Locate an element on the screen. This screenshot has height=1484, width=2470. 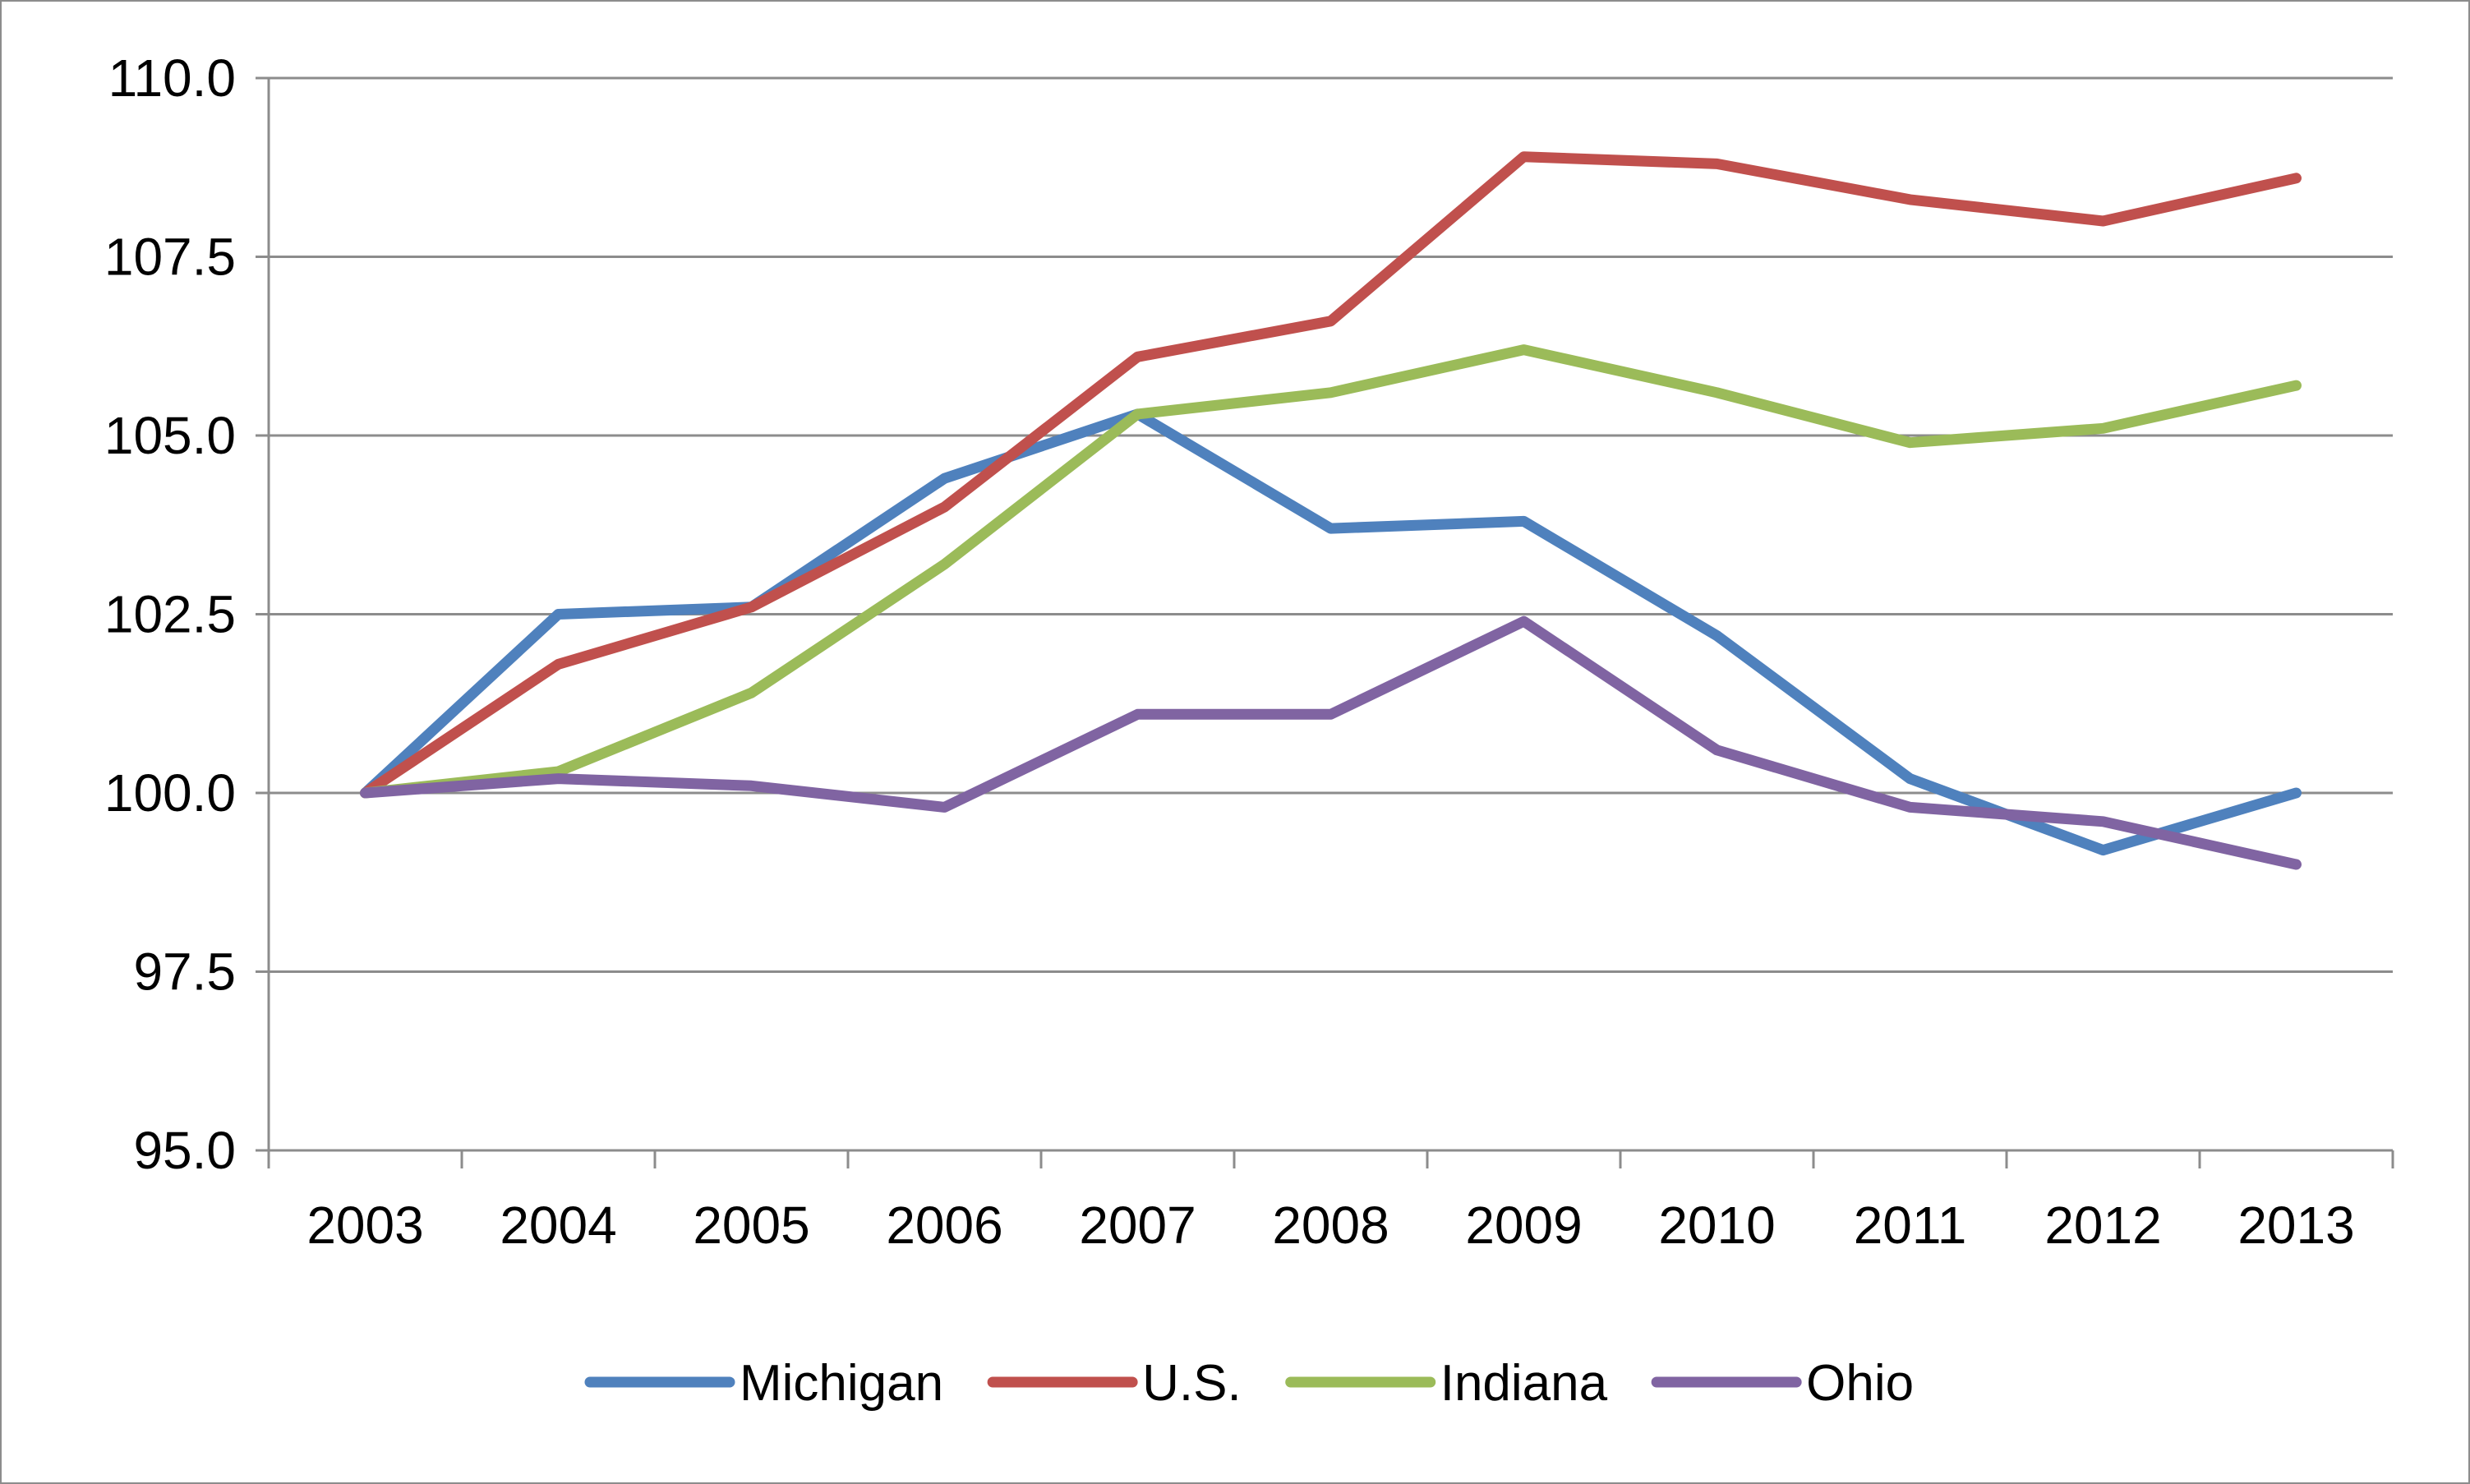
x-tick-label: 2013 is located at coordinates (2295, 1226).